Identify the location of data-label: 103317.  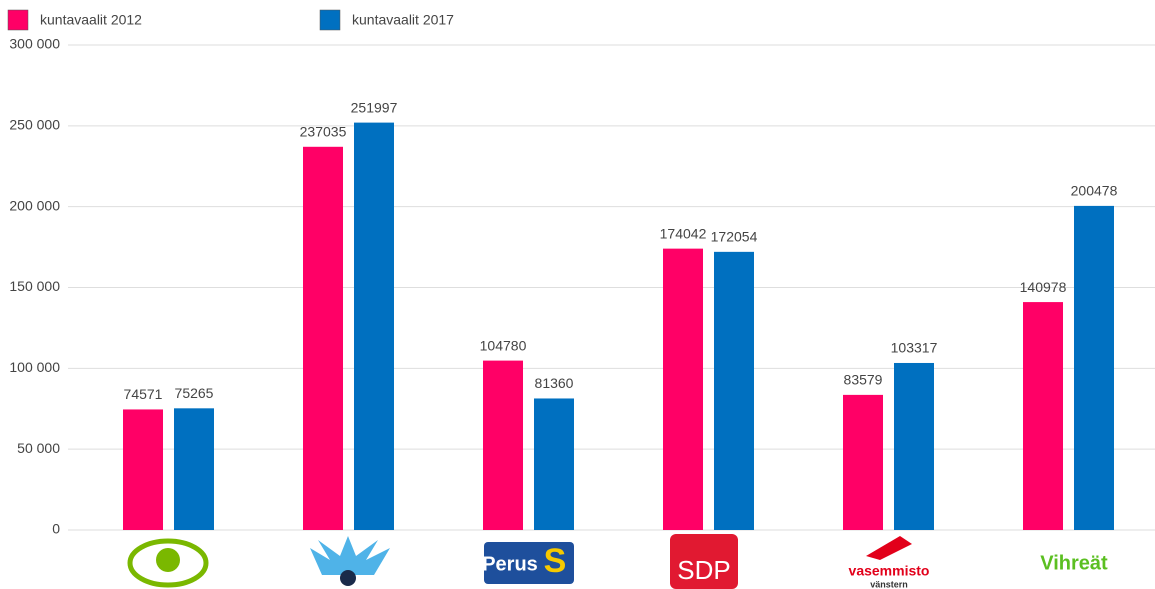
(914, 348).